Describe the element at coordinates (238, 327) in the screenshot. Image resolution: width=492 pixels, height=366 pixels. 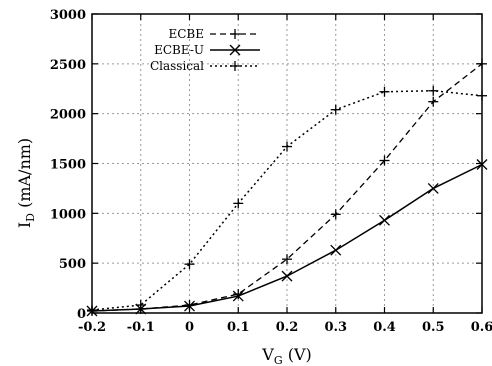
I see `x-tick-label: 0.1` at that location.